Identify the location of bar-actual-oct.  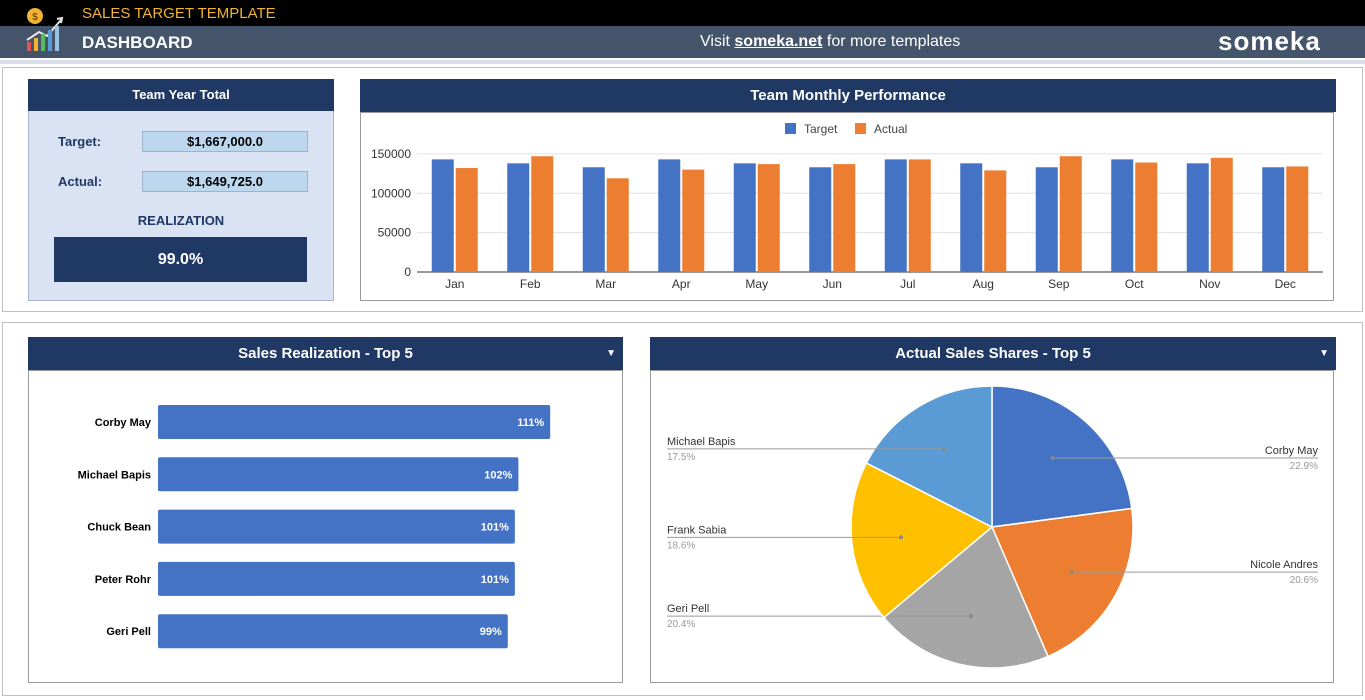
(1146, 217).